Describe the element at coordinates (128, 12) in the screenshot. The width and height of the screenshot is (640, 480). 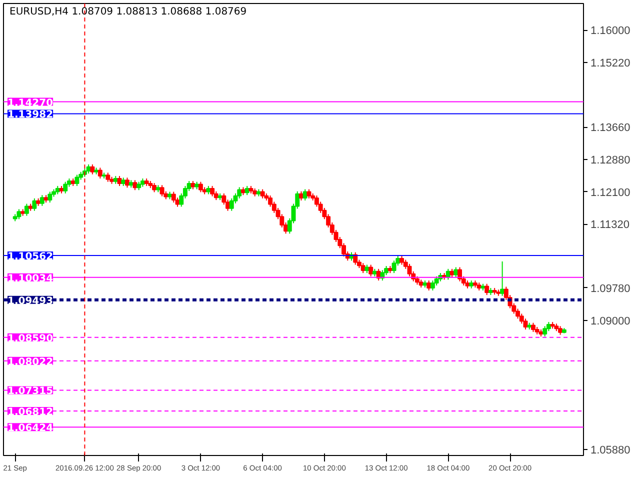
I see `chart-title: EURUSD,H4 1.08709 1.08813 1.08688 1.08769` at that location.